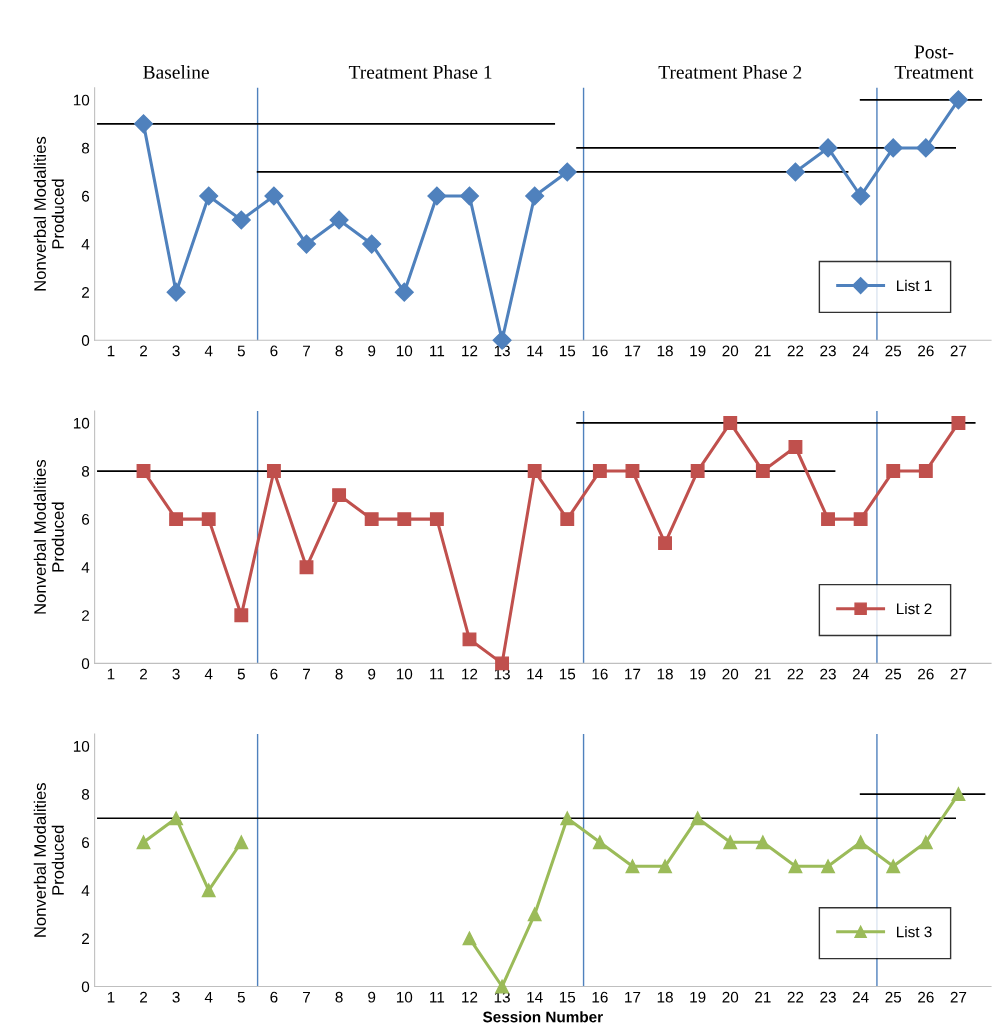 This screenshot has width=996, height=1033. Describe the element at coordinates (176, 997) in the screenshot. I see `x-tick-label: 3` at that location.